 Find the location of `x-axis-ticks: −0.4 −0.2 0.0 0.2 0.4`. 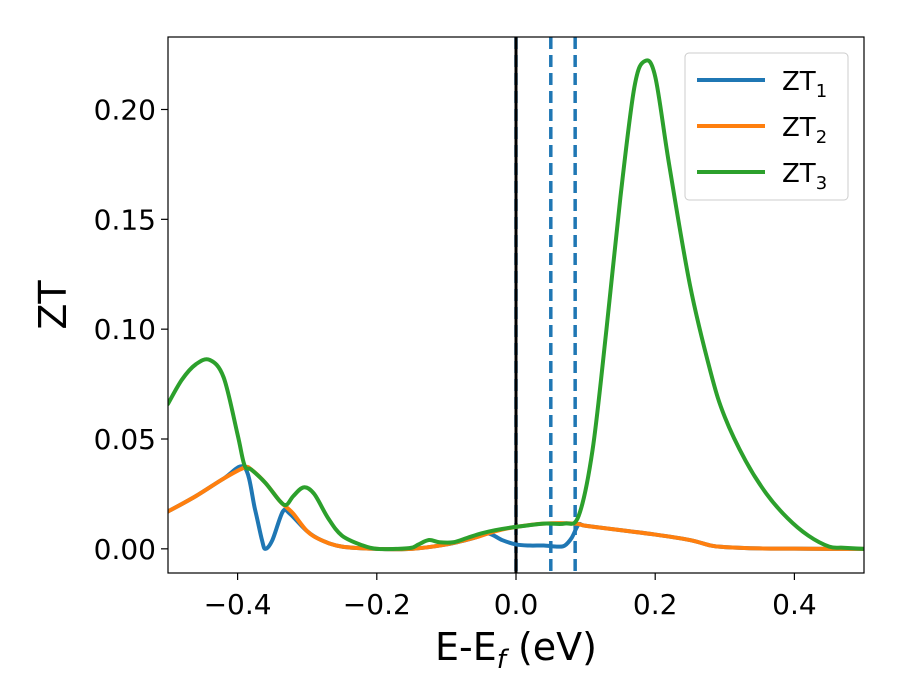

x-axis-ticks: −0.4 −0.2 0.0 0.2 0.4 is located at coordinates (510, 597).